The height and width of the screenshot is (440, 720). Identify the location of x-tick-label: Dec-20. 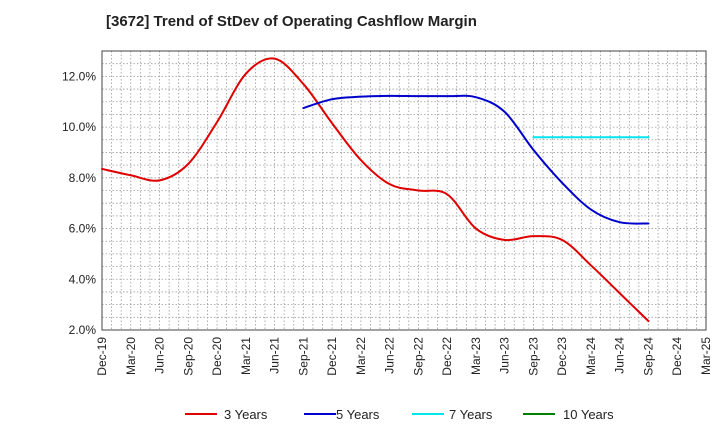
(217, 356).